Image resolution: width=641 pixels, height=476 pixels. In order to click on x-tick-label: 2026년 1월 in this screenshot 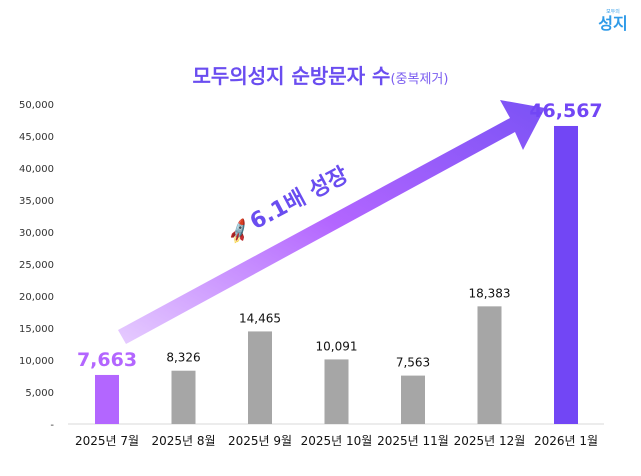, I will do `click(566, 441)`.